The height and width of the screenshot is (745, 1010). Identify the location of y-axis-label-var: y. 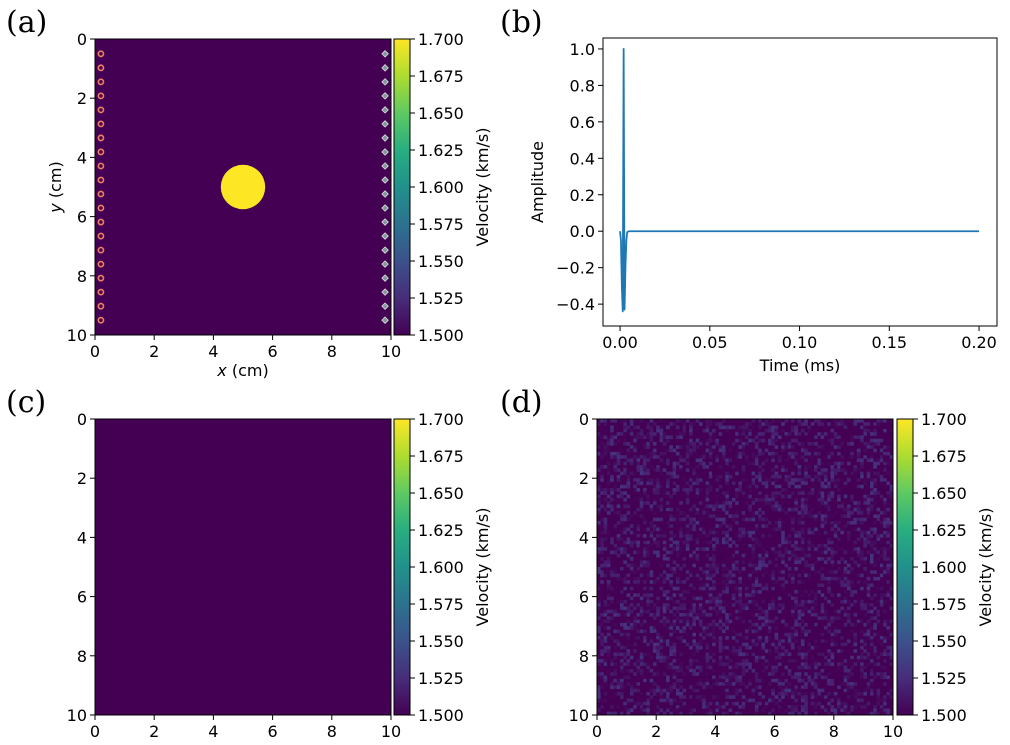
(55, 208).